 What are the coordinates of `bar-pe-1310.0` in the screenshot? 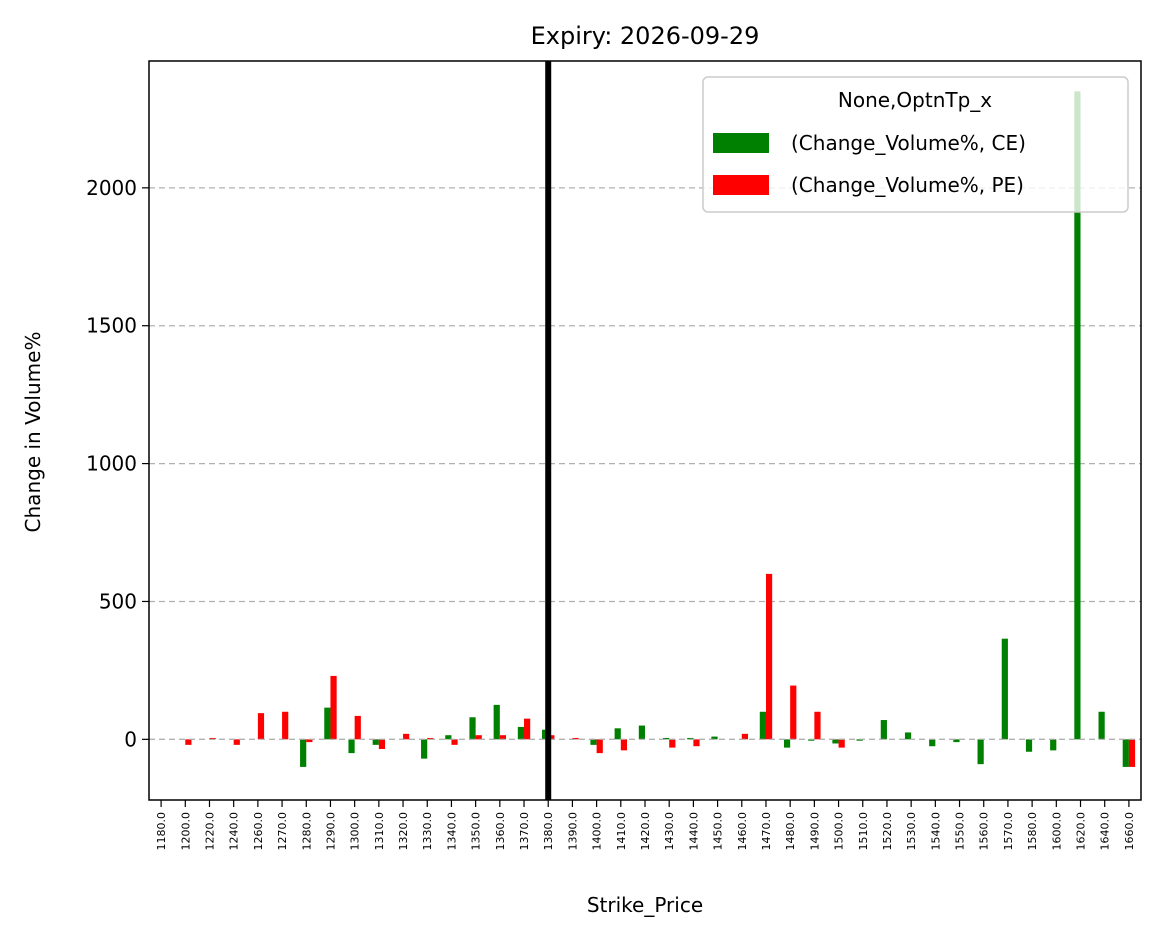 It's located at (382, 744).